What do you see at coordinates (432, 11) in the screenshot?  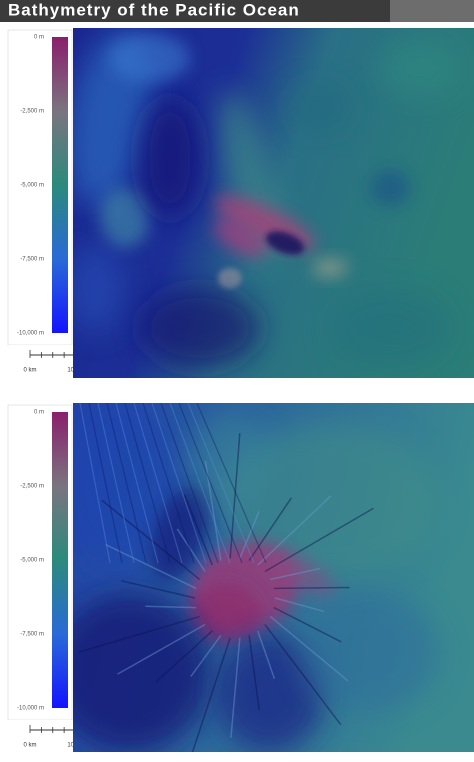 I see `title-bar-end` at bounding box center [432, 11].